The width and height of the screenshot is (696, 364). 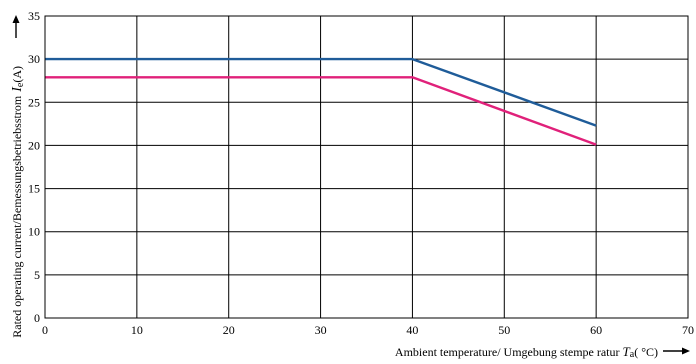 I want to click on x-tick-label: 60, so click(x=596, y=330).